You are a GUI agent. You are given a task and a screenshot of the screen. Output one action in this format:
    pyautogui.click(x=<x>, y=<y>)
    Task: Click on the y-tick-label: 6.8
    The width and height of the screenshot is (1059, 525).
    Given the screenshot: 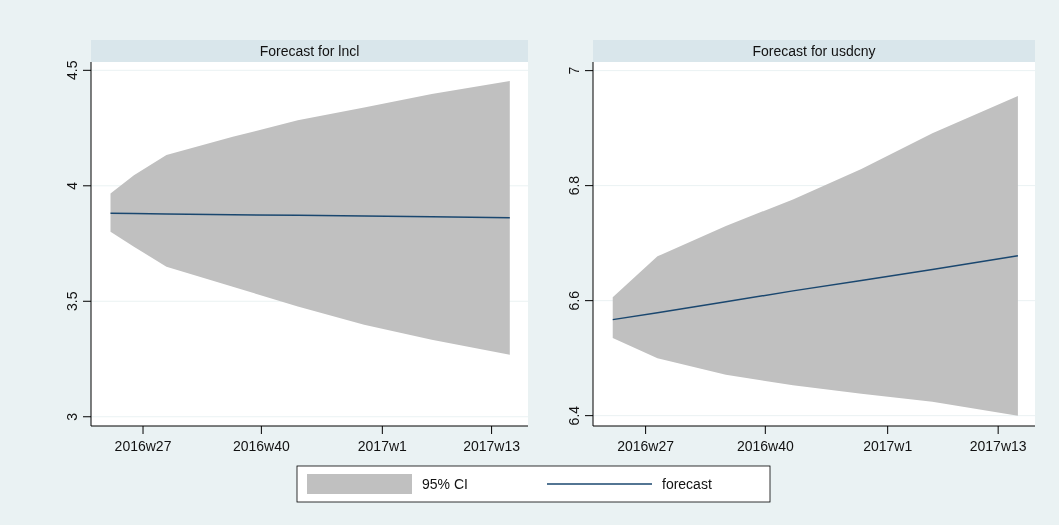 What is the action you would take?
    pyautogui.click(x=574, y=185)
    